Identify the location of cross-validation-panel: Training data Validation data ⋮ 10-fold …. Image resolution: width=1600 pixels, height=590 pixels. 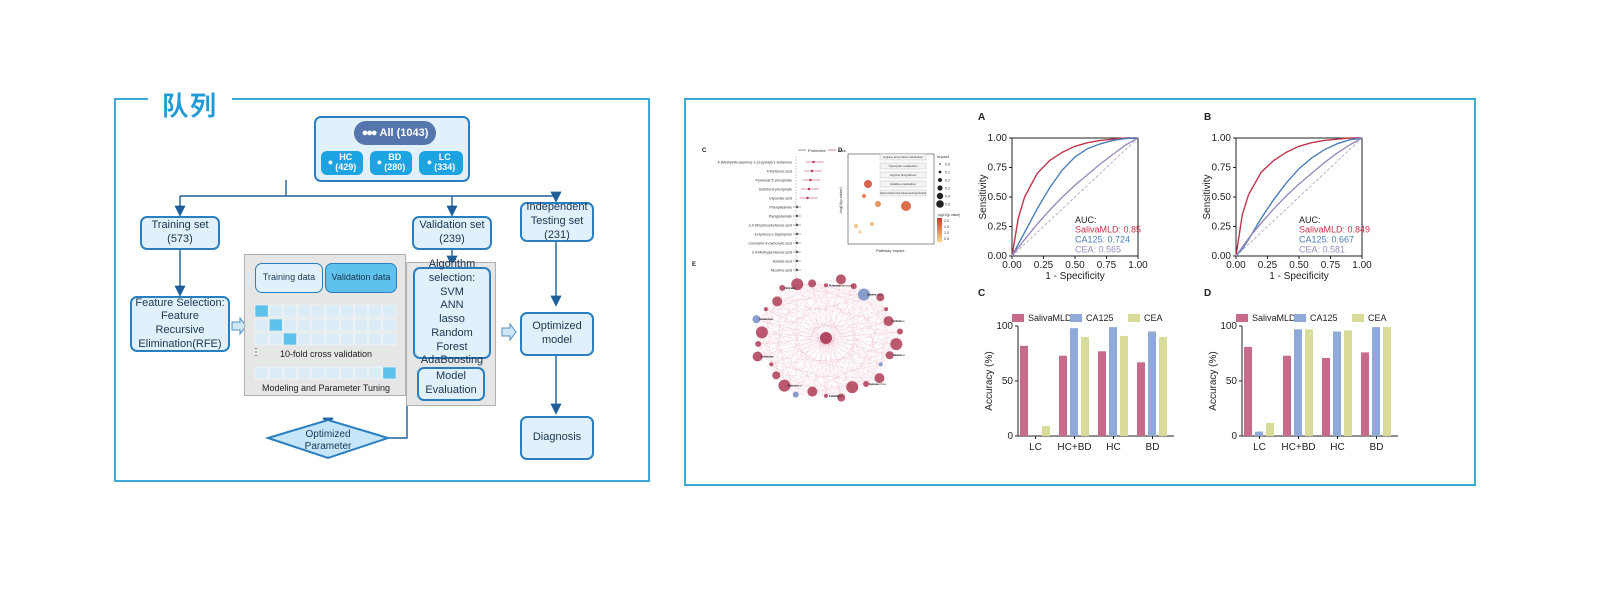
(325, 325).